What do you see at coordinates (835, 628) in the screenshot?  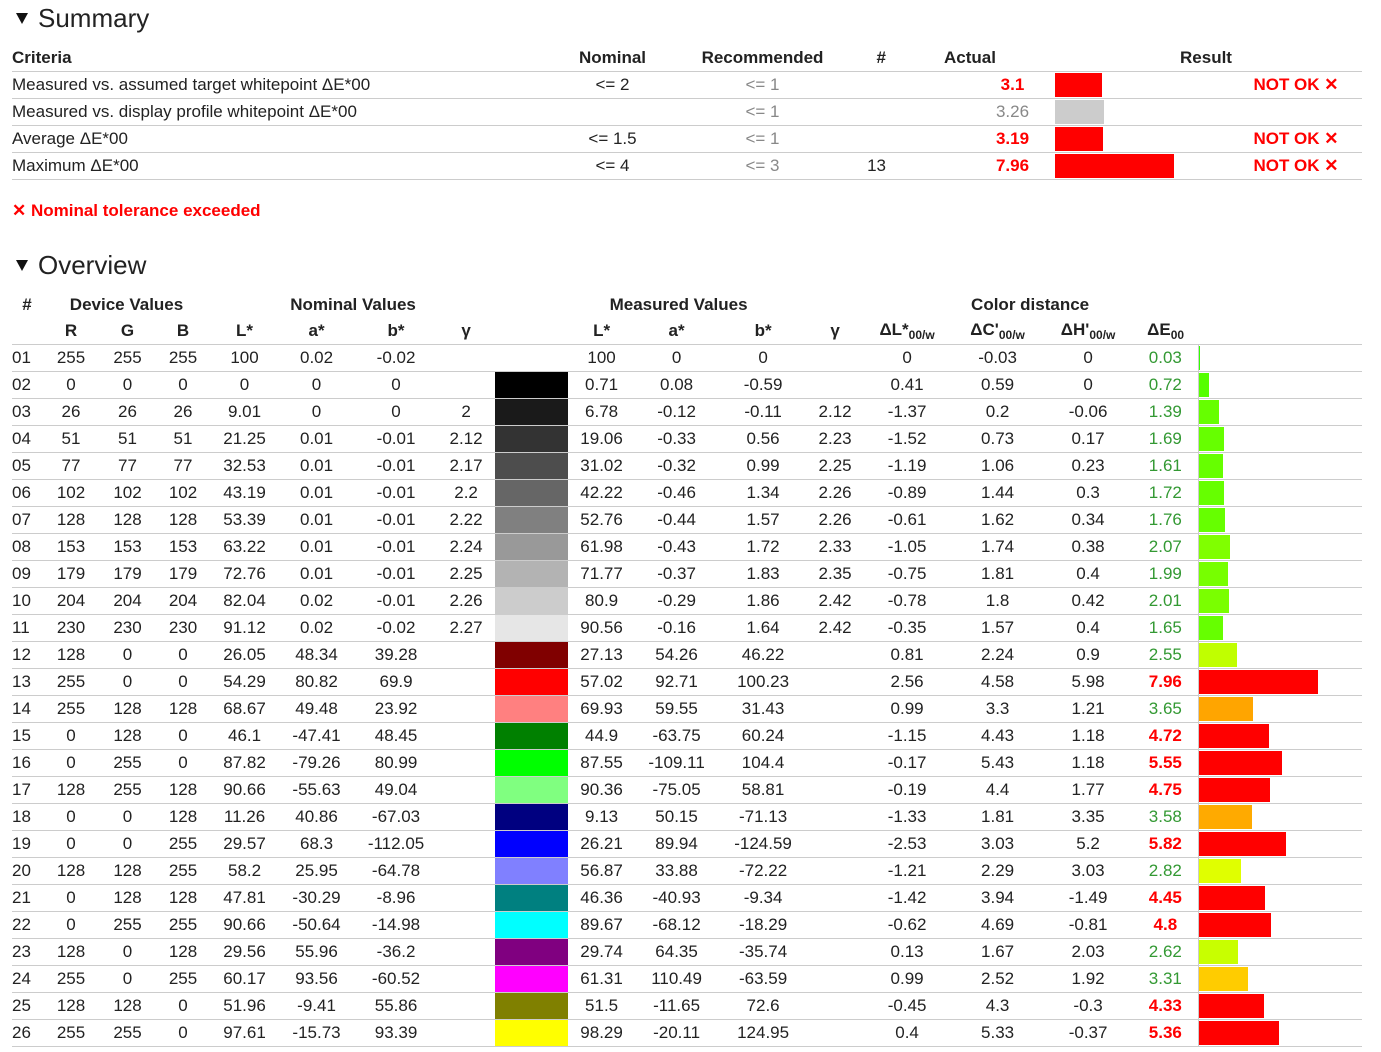 I see `value: 2.42` at bounding box center [835, 628].